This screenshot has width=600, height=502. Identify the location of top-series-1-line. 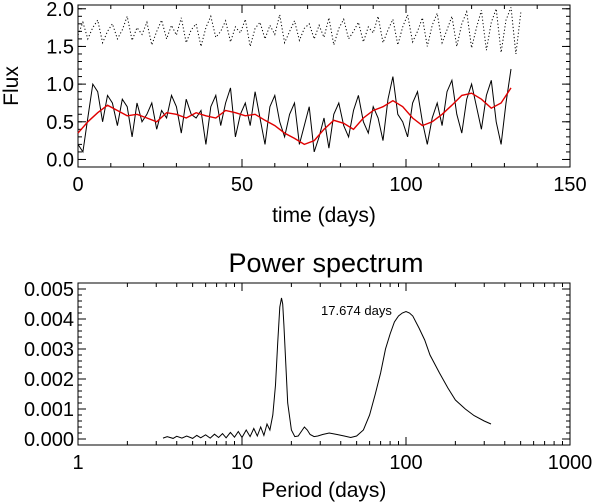
(294, 111).